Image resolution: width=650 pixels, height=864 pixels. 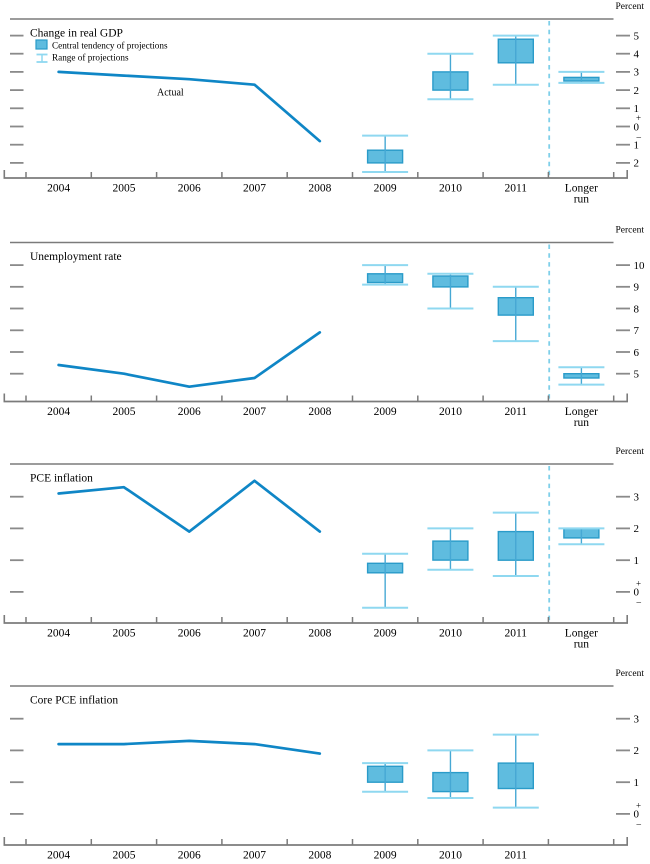 I want to click on panel-title: Change in real GDP, so click(x=76, y=34).